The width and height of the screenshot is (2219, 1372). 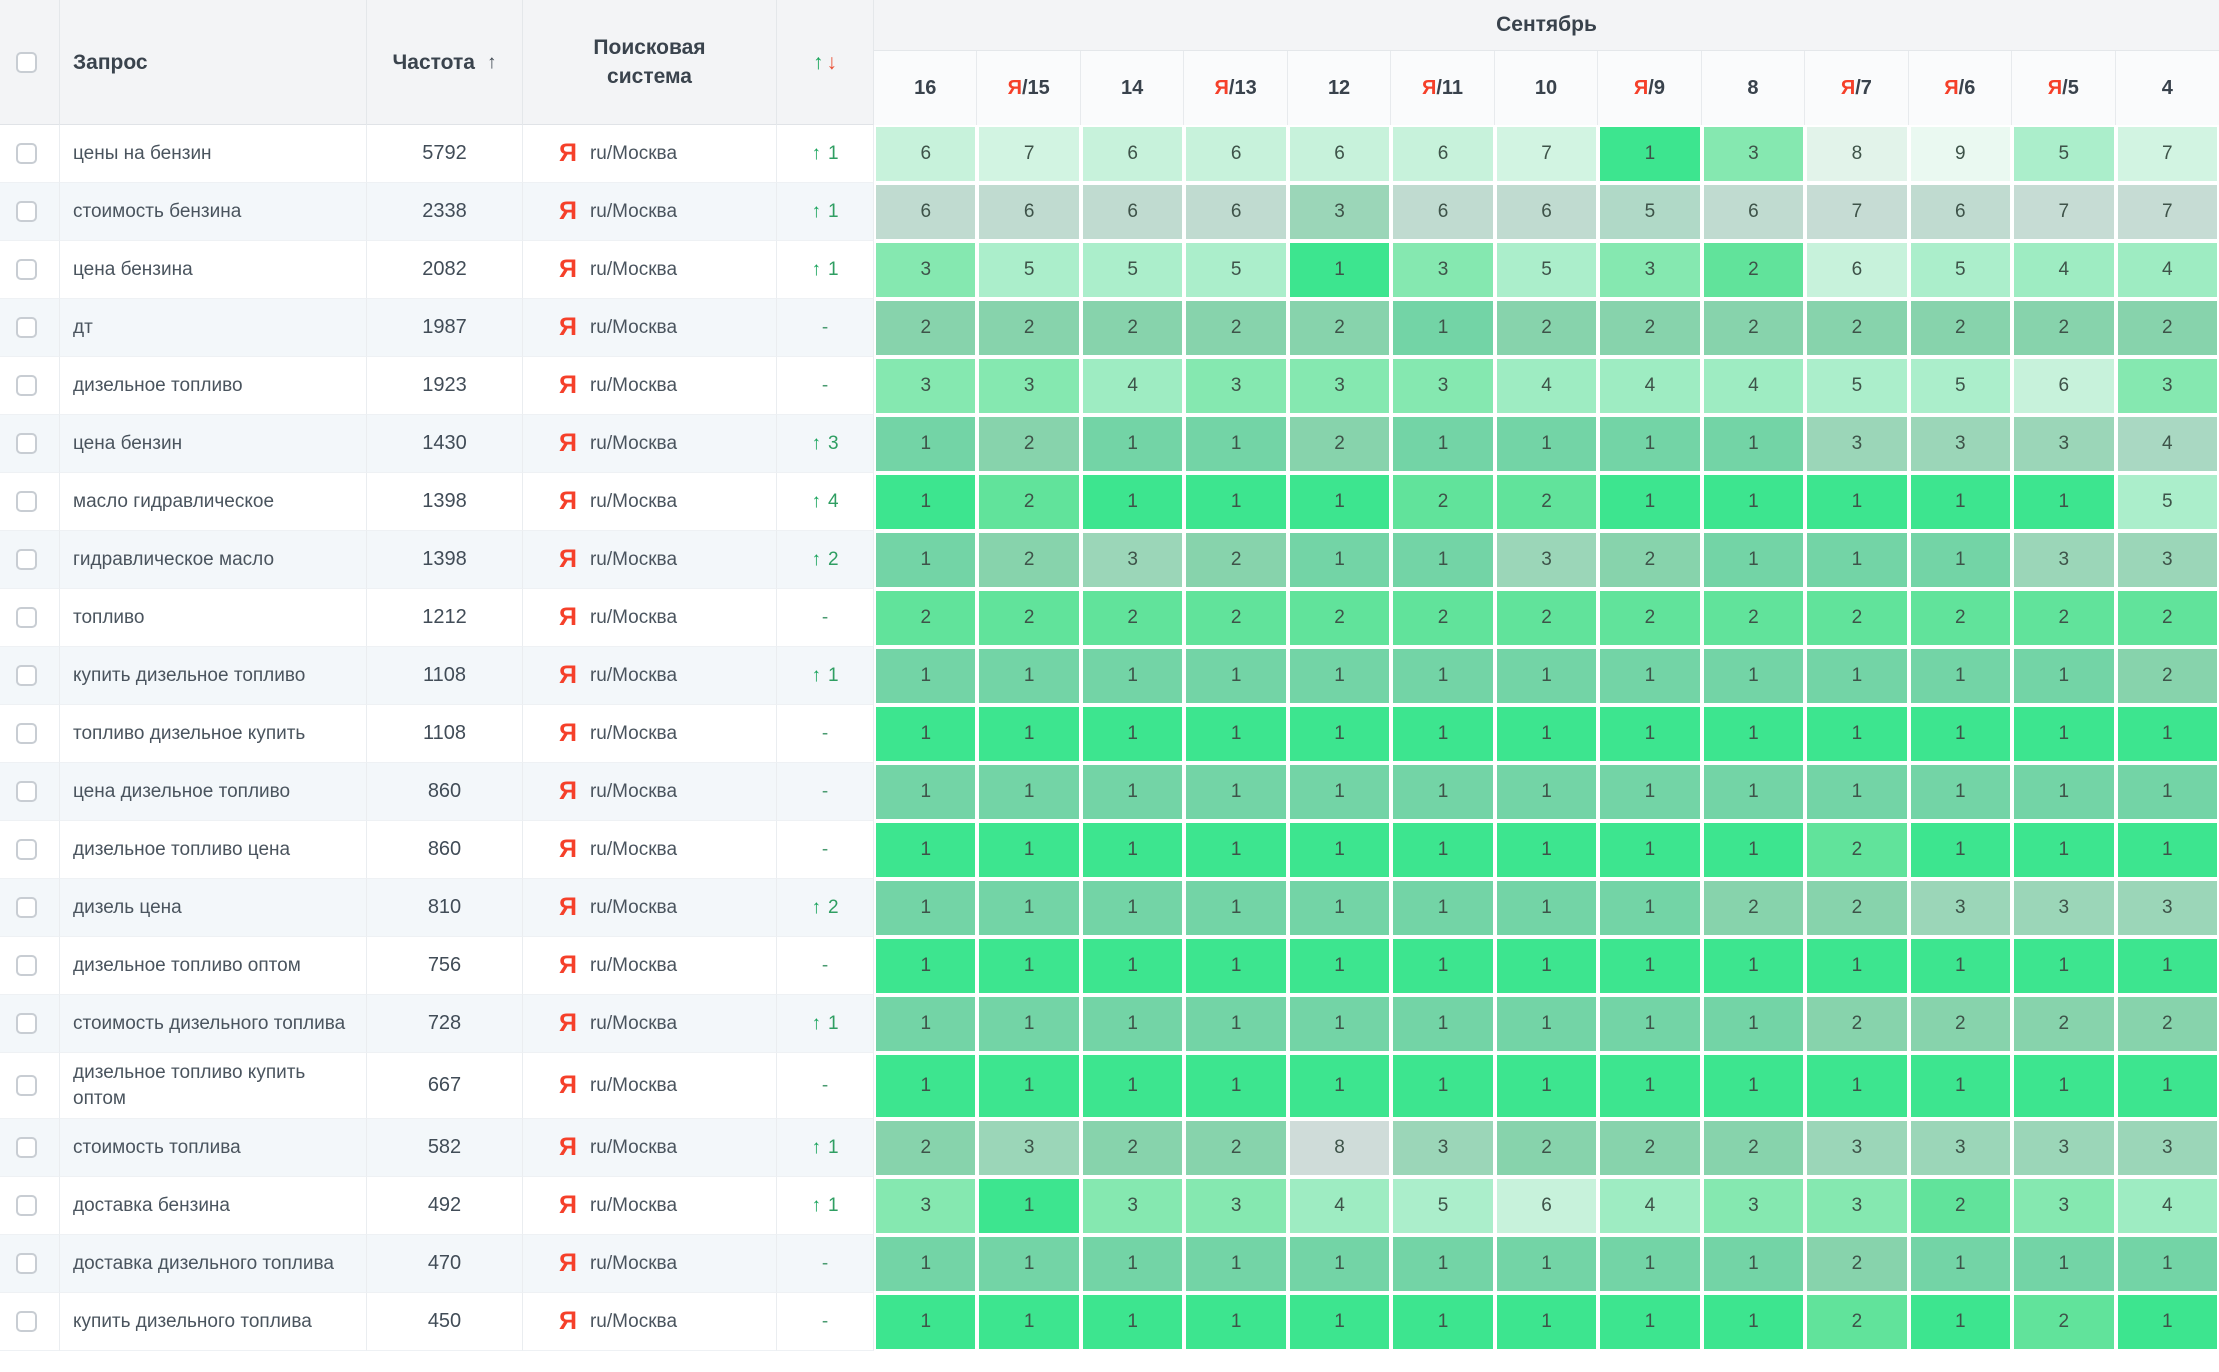 What do you see at coordinates (213, 386) in the screenshot?
I see `query-cell: дизельное топливо` at bounding box center [213, 386].